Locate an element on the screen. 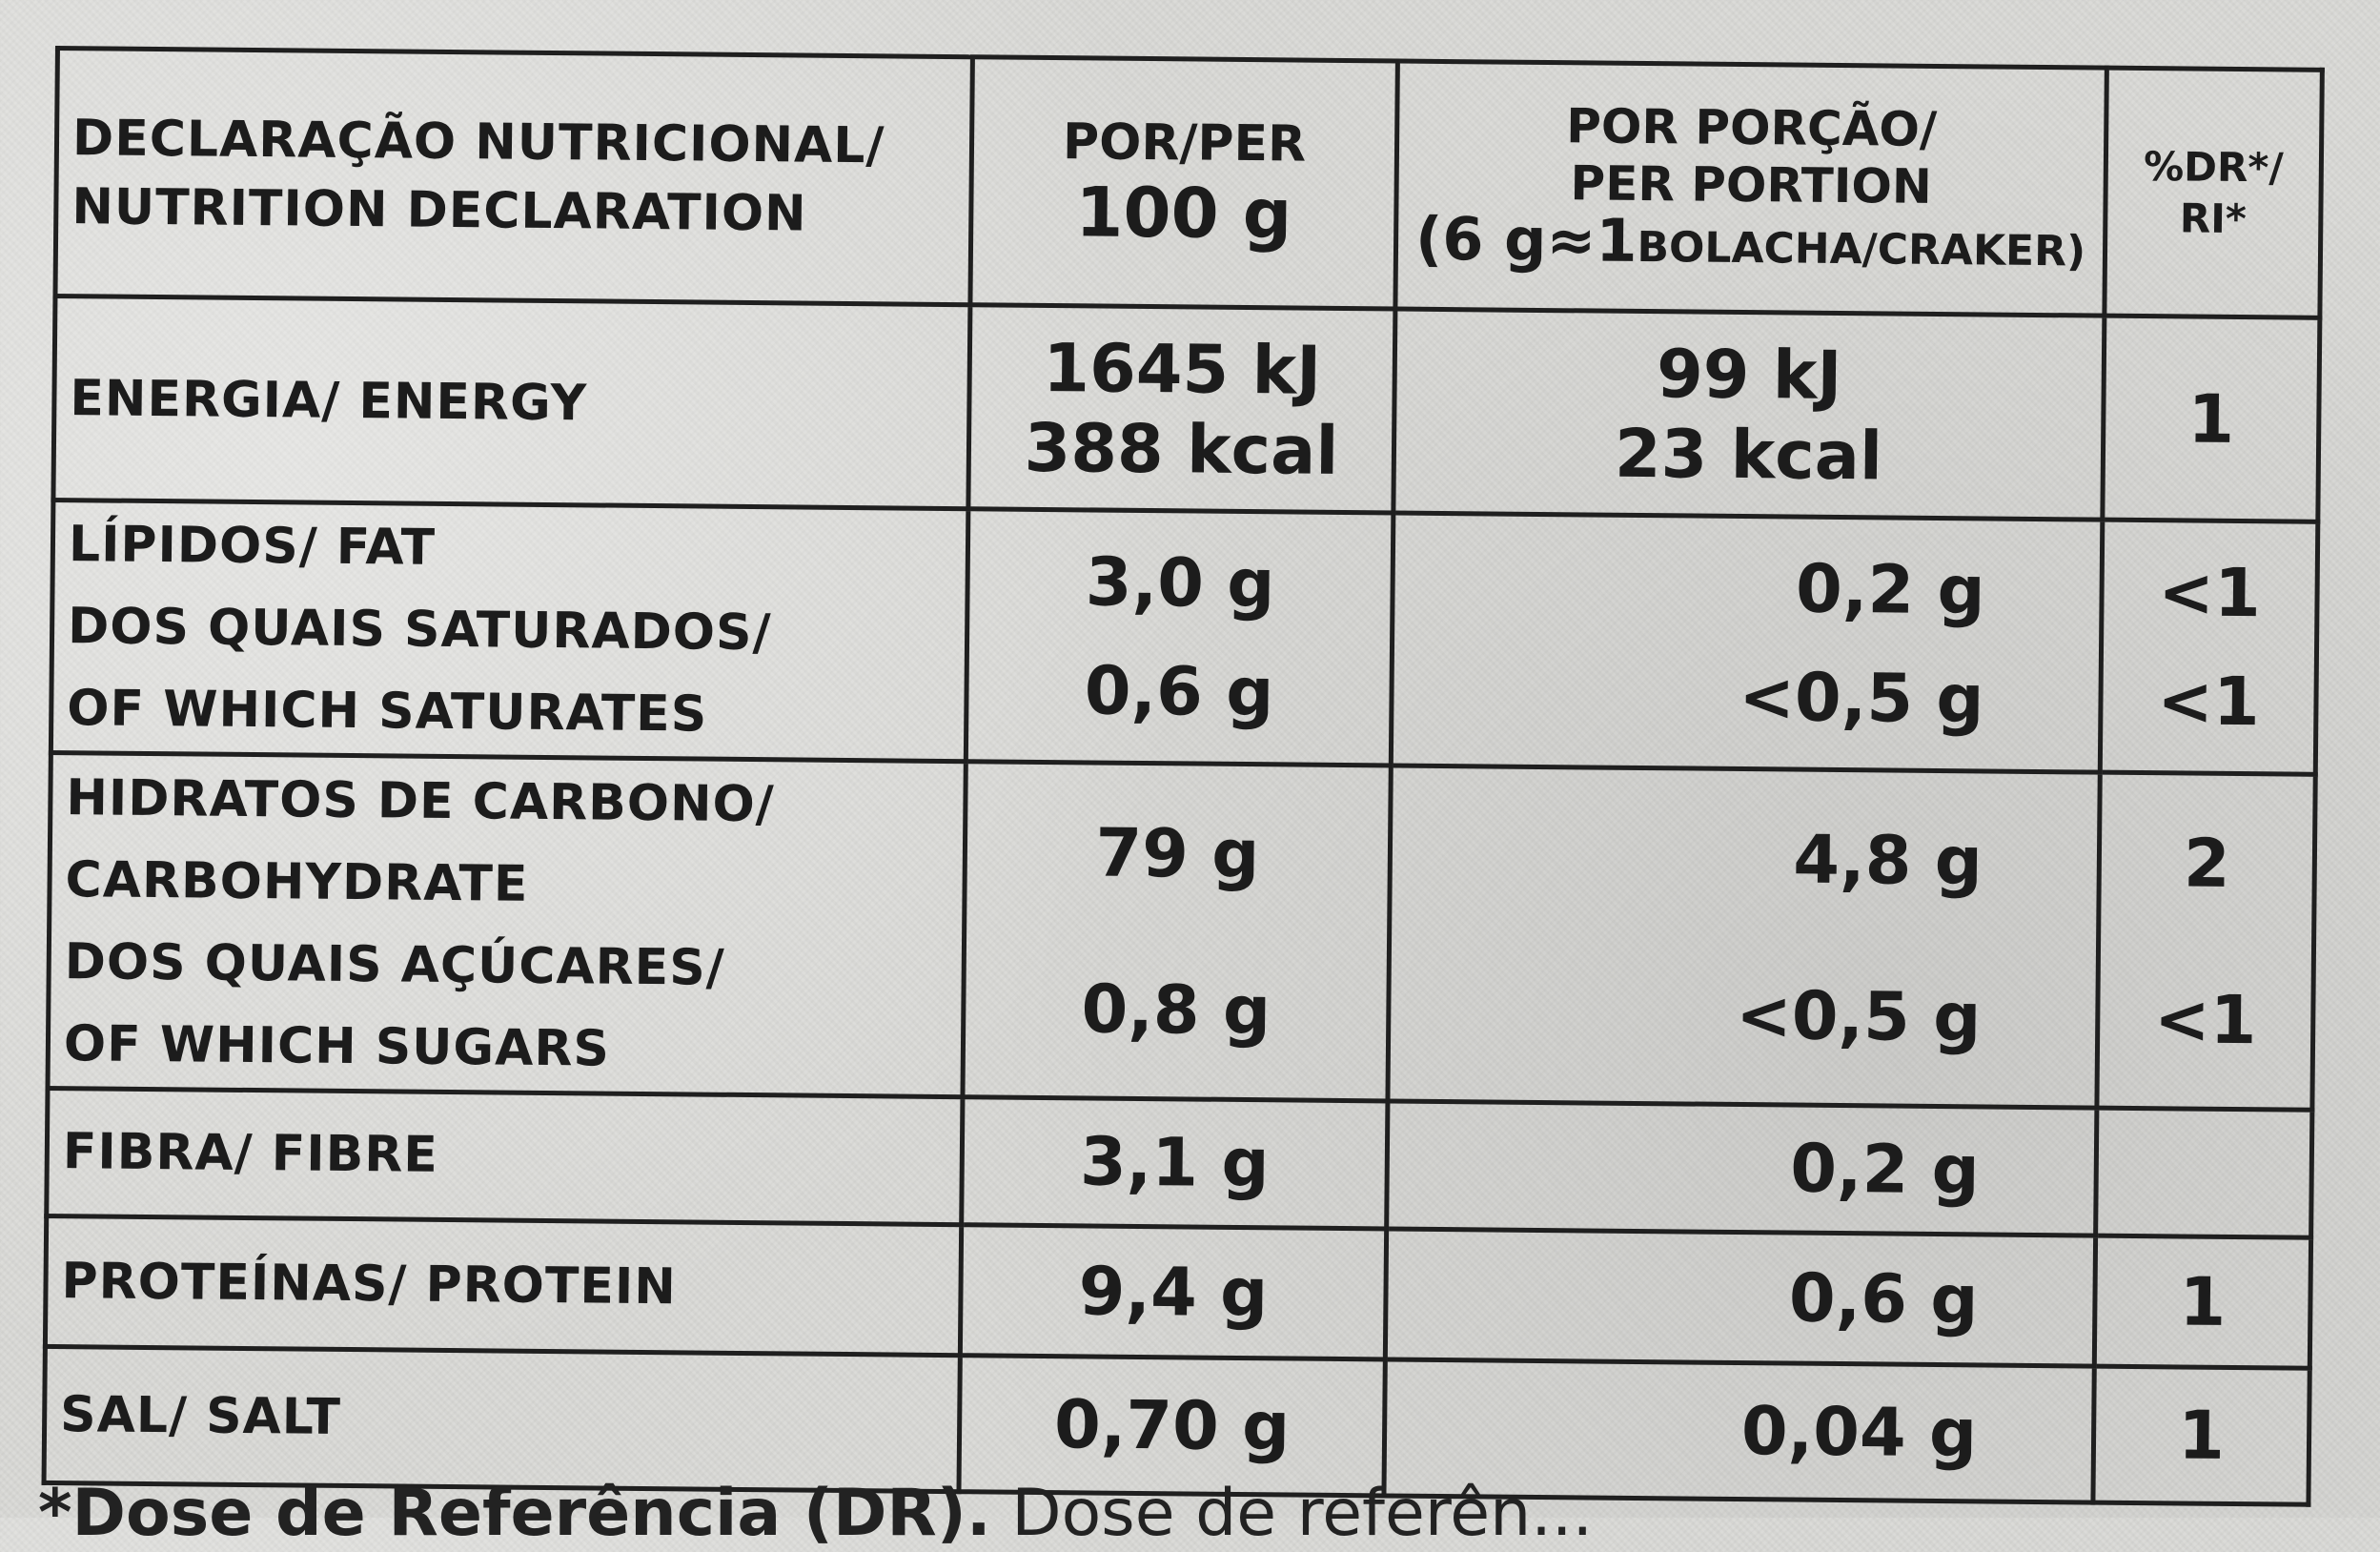  fat-portion-cell: 0,2 g <0,5 g is located at coordinates (1747, 643).